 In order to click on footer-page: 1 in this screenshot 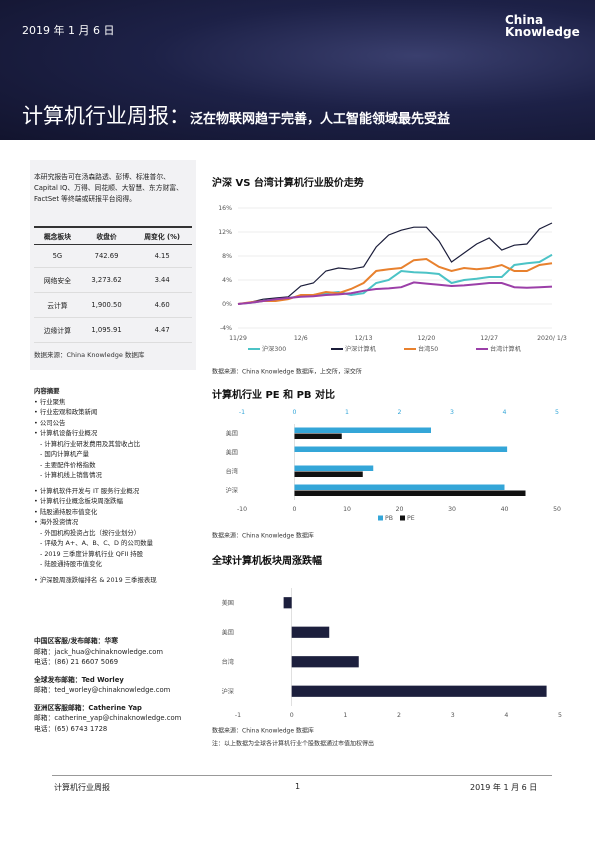, I will do `click(298, 786)`.